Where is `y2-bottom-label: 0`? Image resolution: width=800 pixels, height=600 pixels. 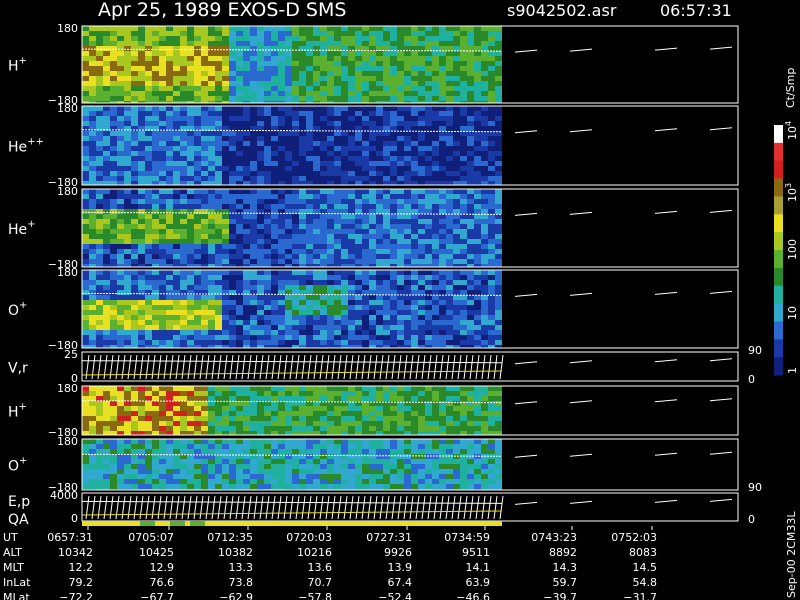
y2-bottom-label: 0 is located at coordinates (751, 379).